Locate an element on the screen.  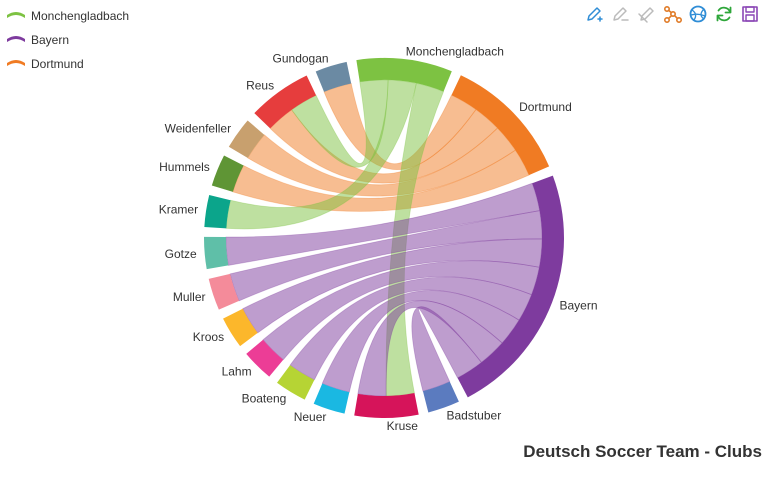
toolbar is located at coordinates (669, 14).